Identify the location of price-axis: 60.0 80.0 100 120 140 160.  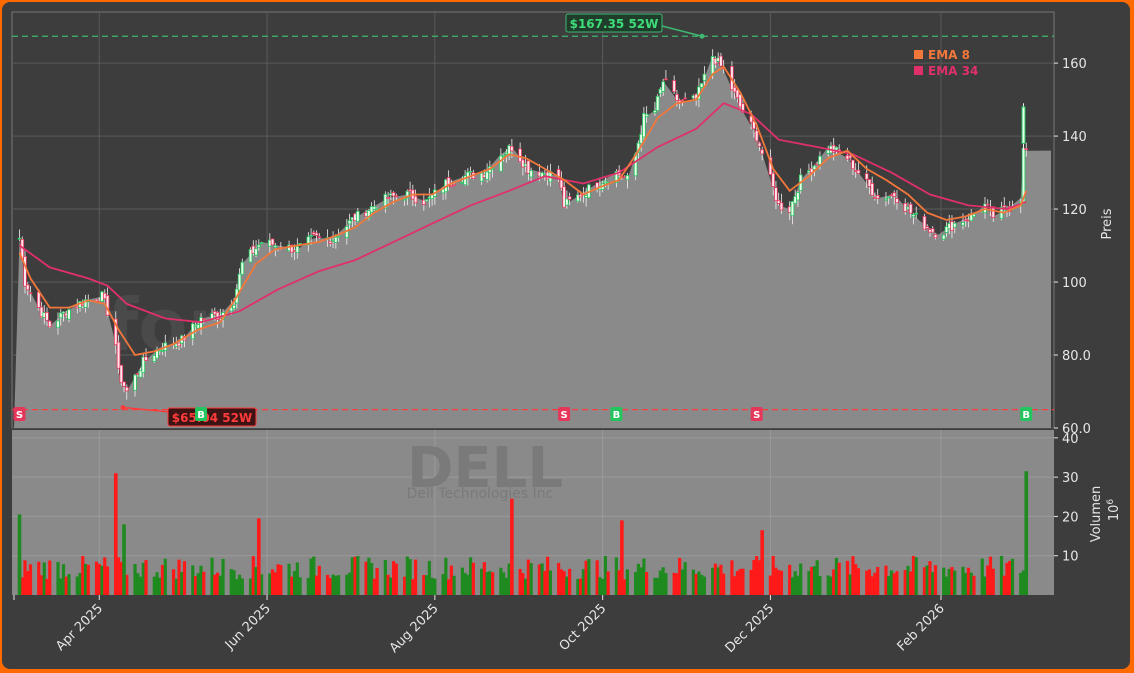
(1072, 247).